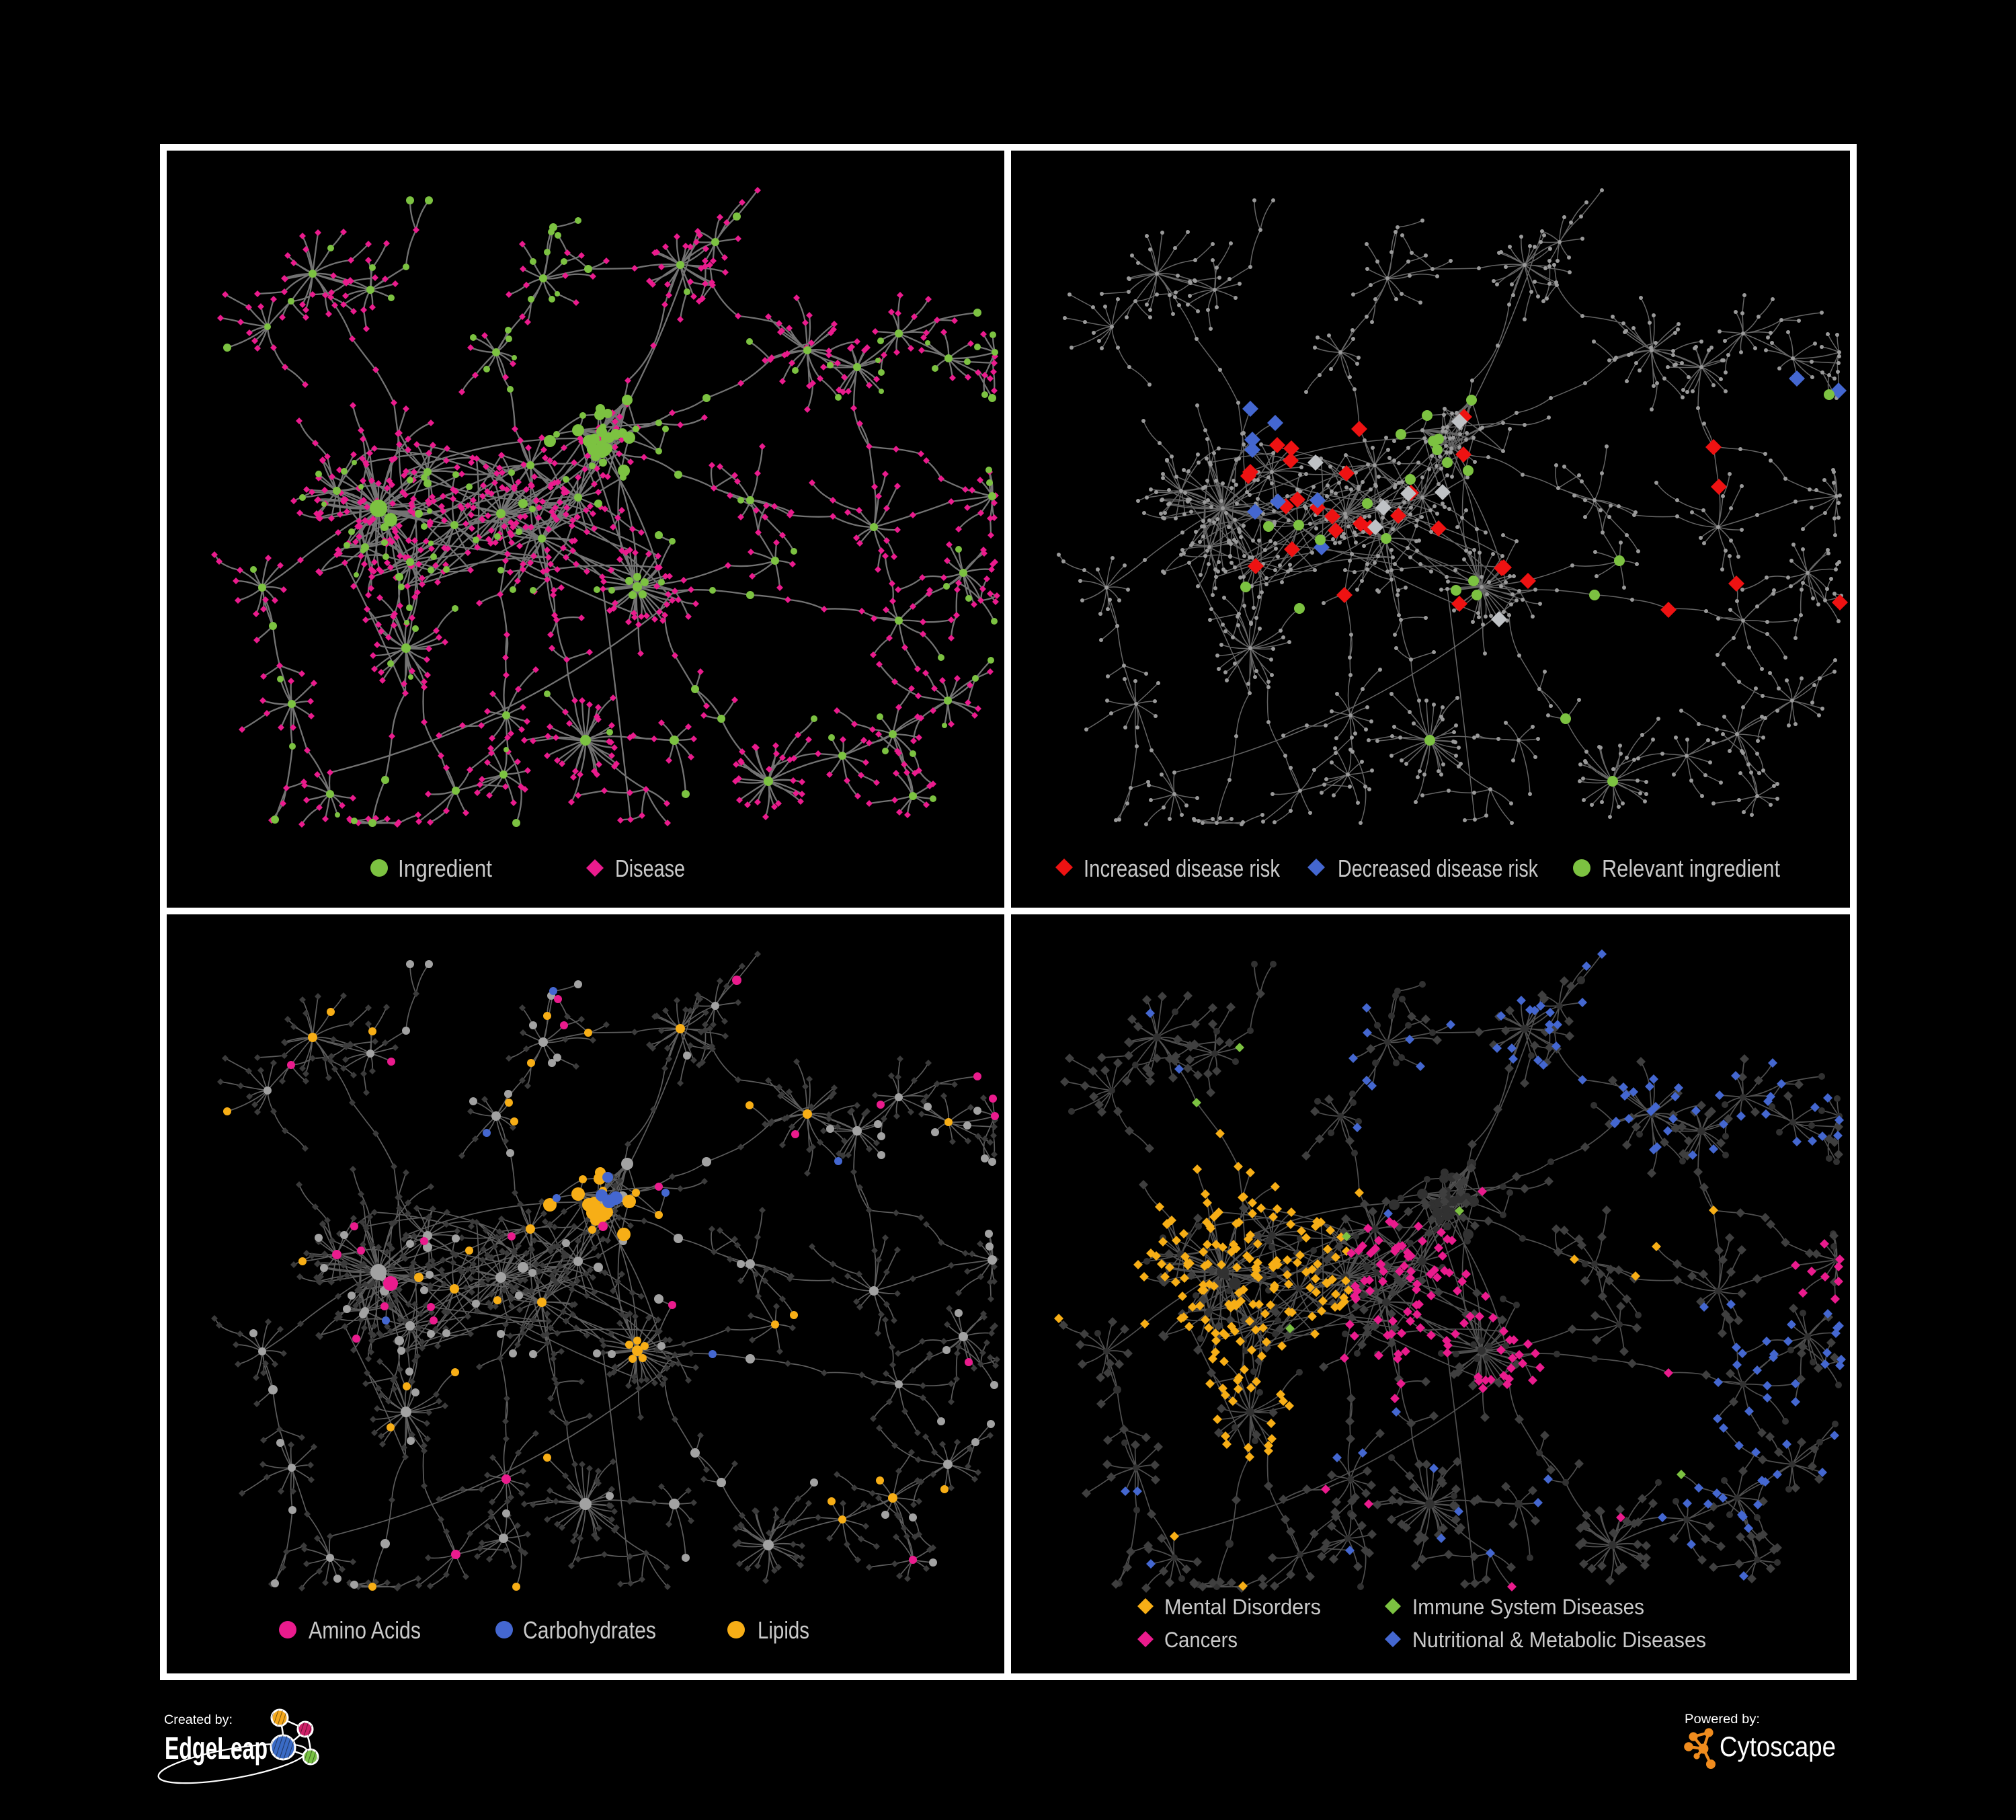 Image resolution: width=2016 pixels, height=1820 pixels. Describe the element at coordinates (445, 868) in the screenshot. I see `svg-text: Ingredient` at that location.